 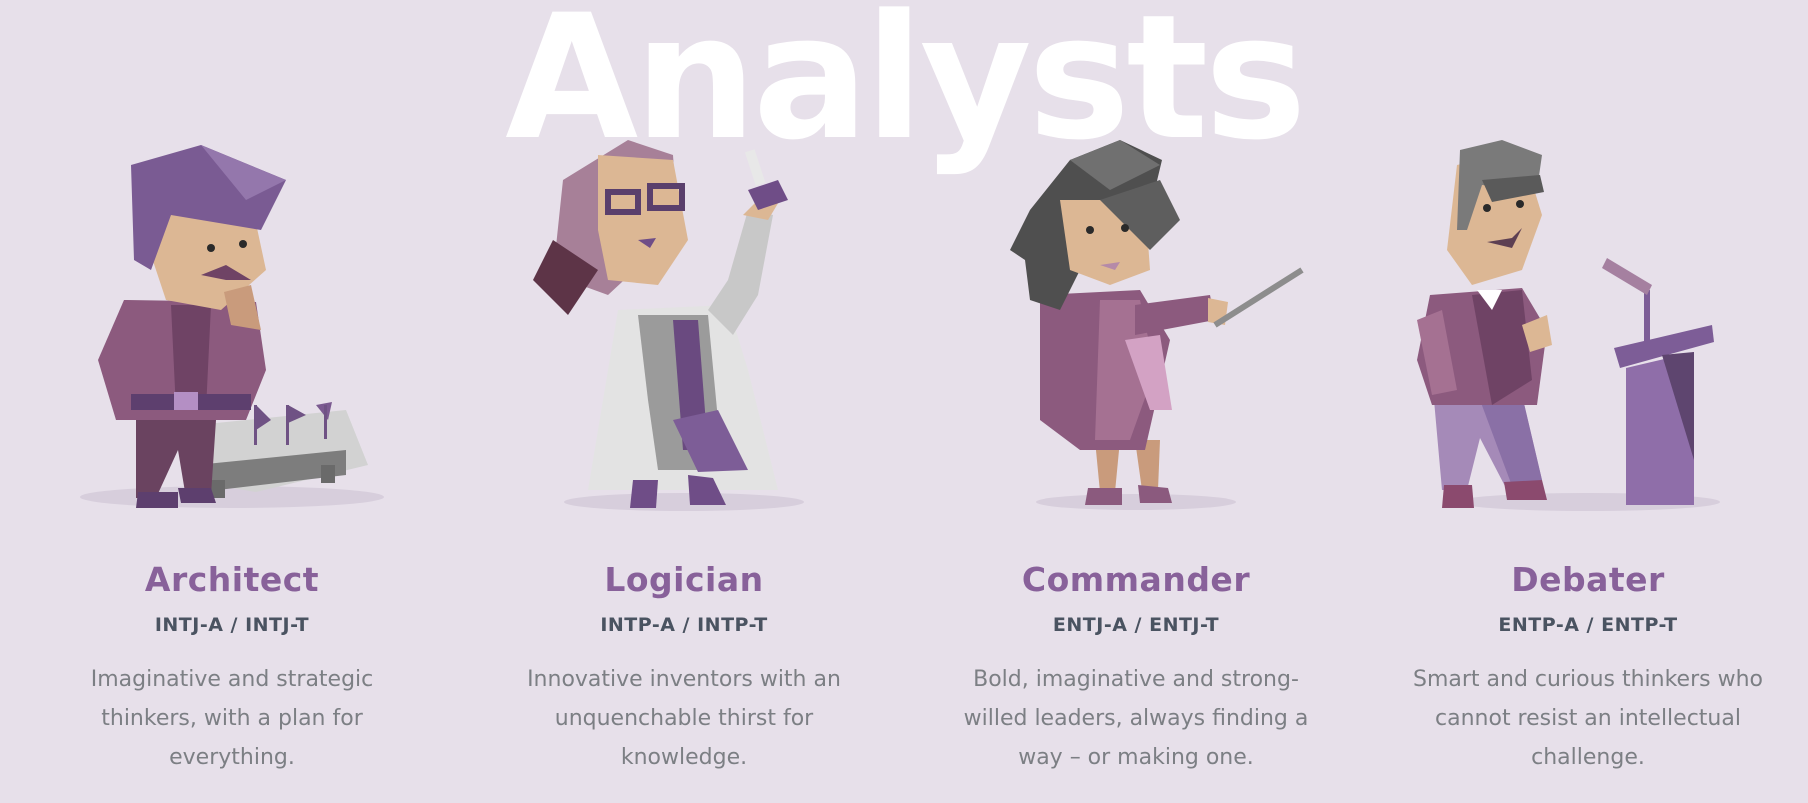 What do you see at coordinates (1585, 320) in the screenshot?
I see `debater-figure-illustration` at bounding box center [1585, 320].